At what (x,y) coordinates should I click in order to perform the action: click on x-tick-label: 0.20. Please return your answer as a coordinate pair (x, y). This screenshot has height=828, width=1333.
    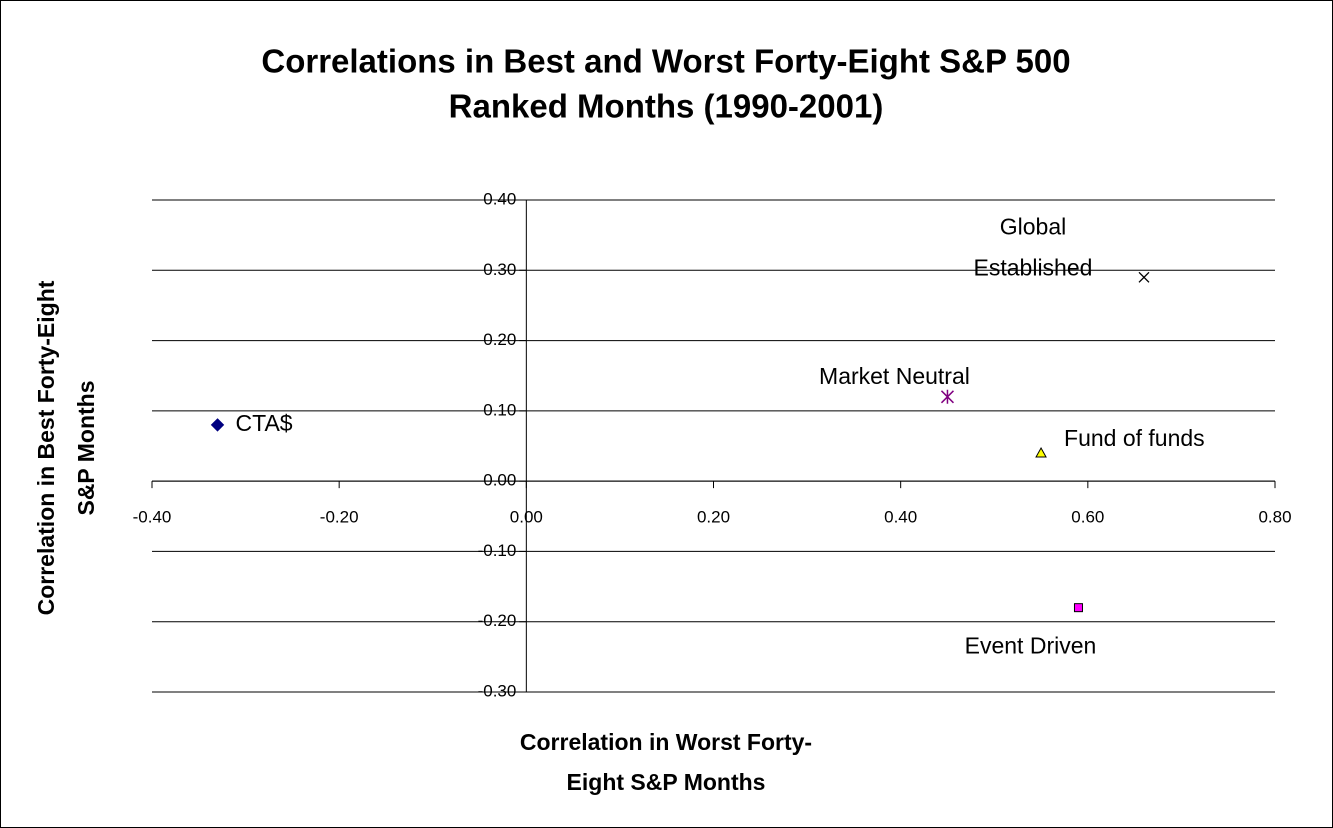
    Looking at the image, I should click on (713, 517).